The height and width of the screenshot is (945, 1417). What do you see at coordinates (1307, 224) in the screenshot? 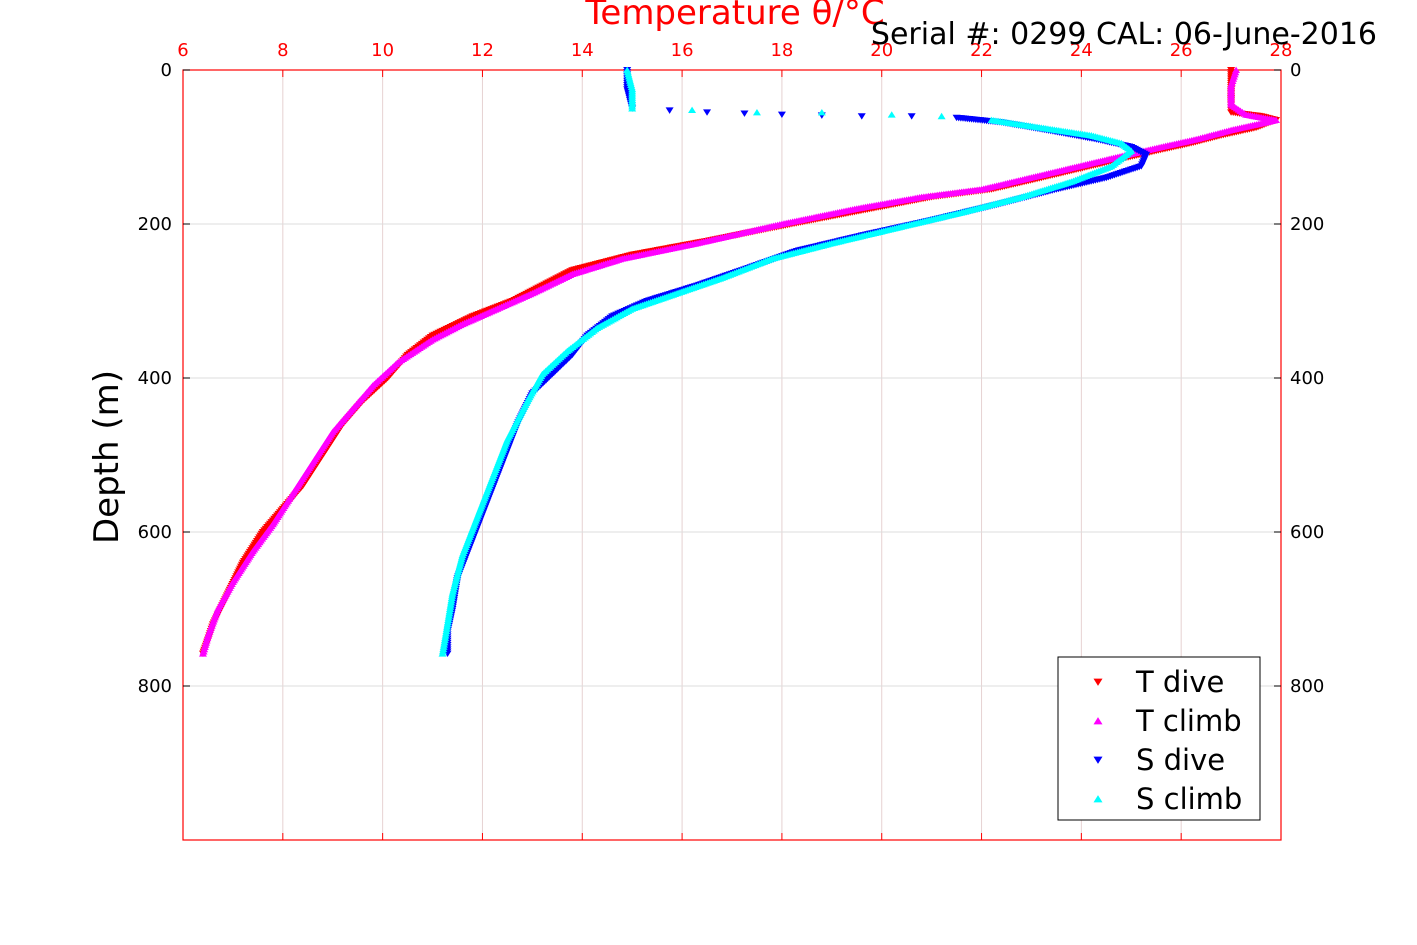
I see `y-tick-label-right: 200` at bounding box center [1307, 224].